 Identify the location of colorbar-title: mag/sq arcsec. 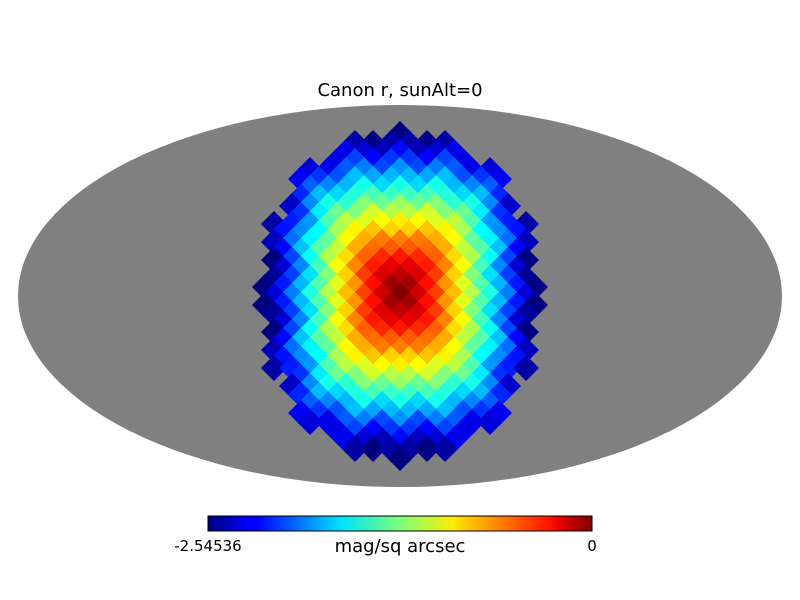
(400, 546).